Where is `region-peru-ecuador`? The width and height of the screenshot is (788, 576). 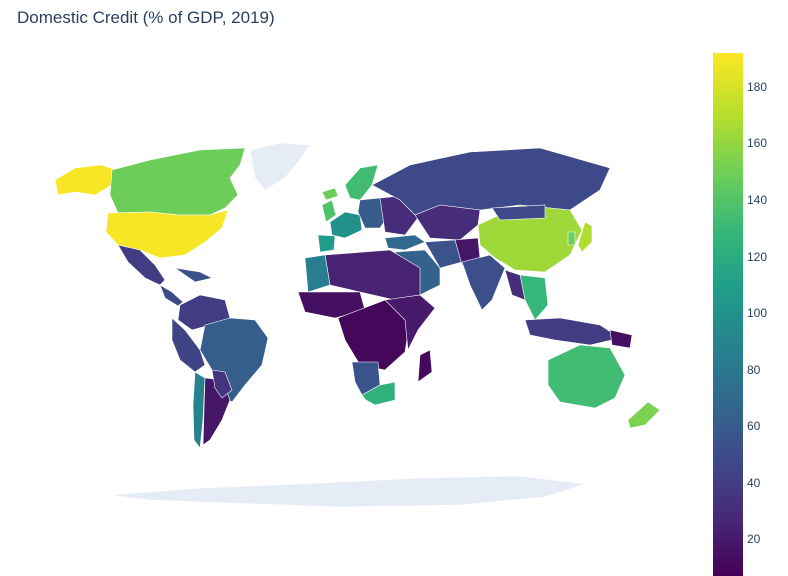
region-peru-ecuador is located at coordinates (188, 345).